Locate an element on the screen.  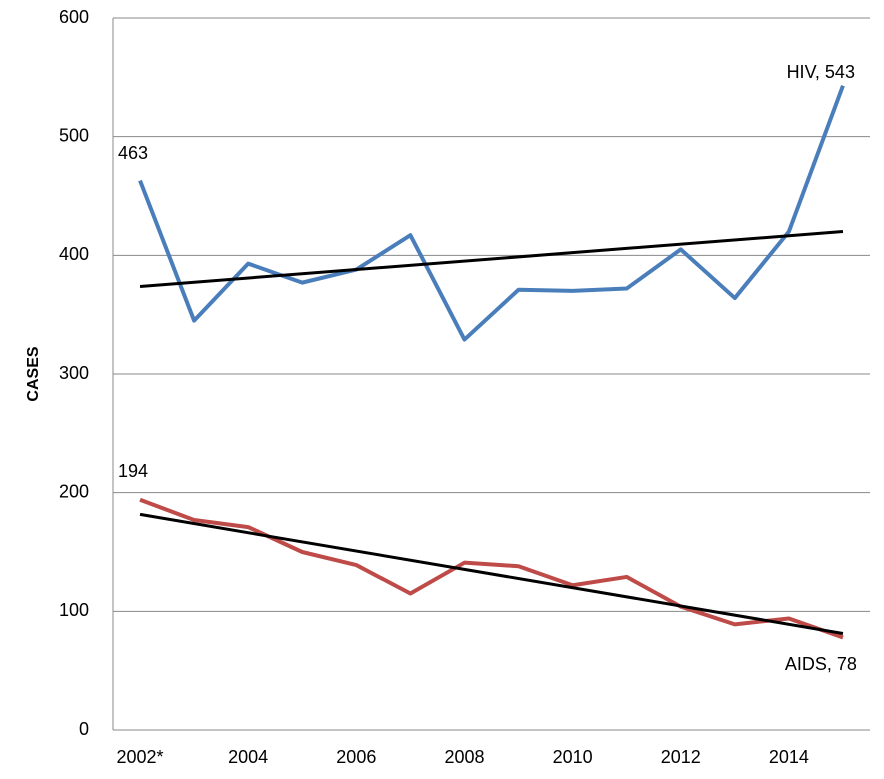
x-tick-label: 2010 is located at coordinates (573, 757).